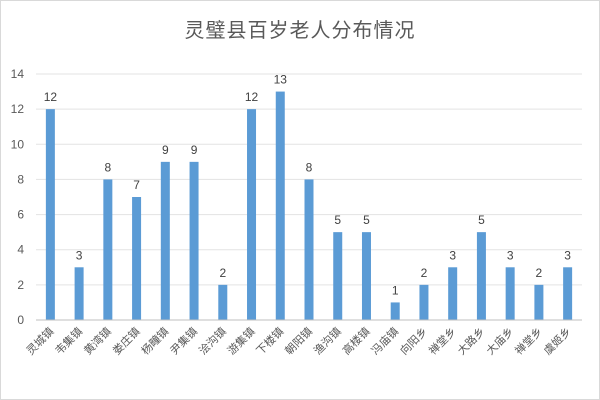  What do you see at coordinates (18, 74) in the screenshot?
I see `y-tick-label: 14` at bounding box center [18, 74].